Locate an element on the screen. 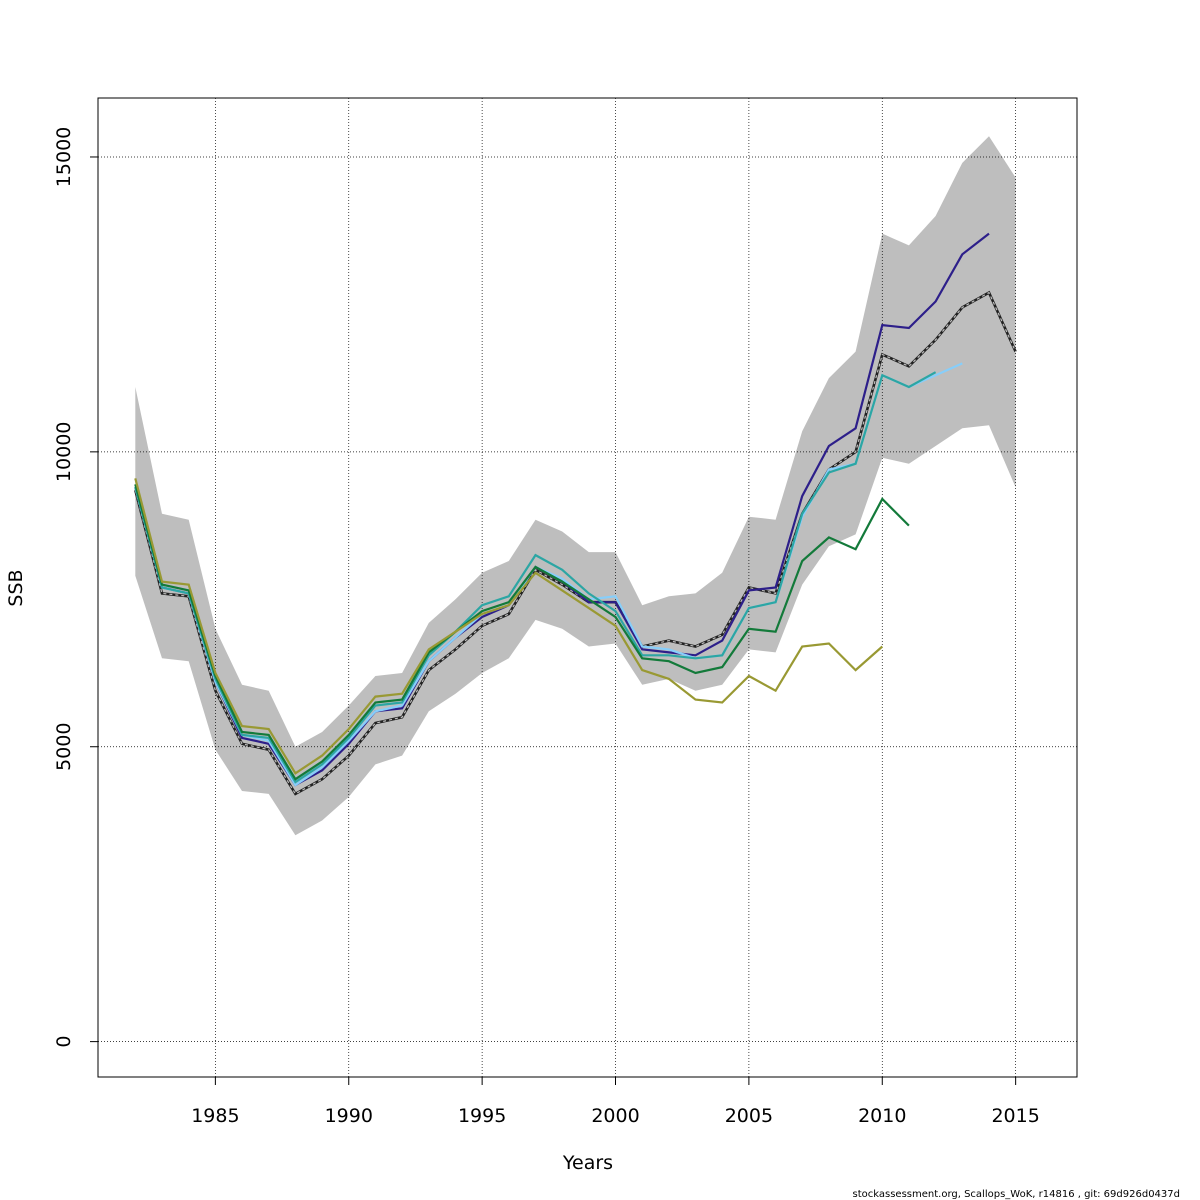  y-tick-label: 5000 is located at coordinates (64, 747).